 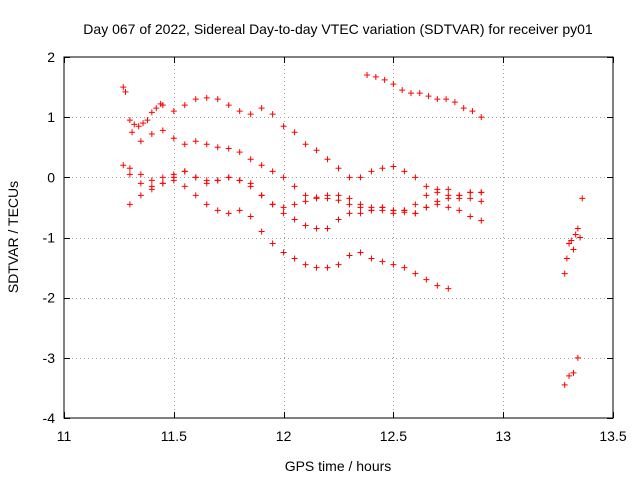 What do you see at coordinates (393, 436) in the screenshot?
I see `x-tick-label: 12.5` at bounding box center [393, 436].